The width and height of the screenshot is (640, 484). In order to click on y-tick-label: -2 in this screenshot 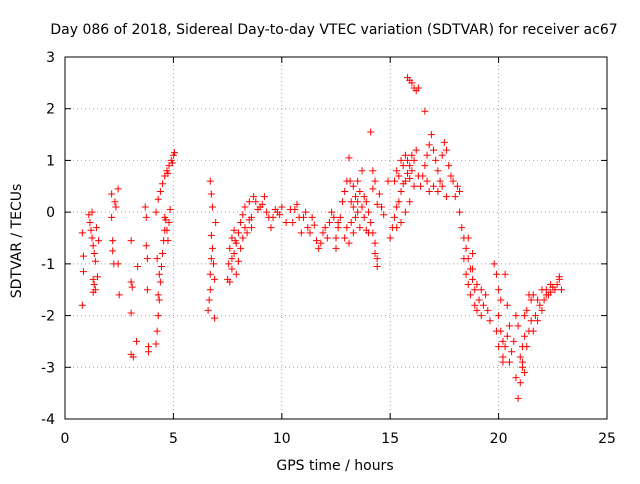, I will do `click(48, 317)`.